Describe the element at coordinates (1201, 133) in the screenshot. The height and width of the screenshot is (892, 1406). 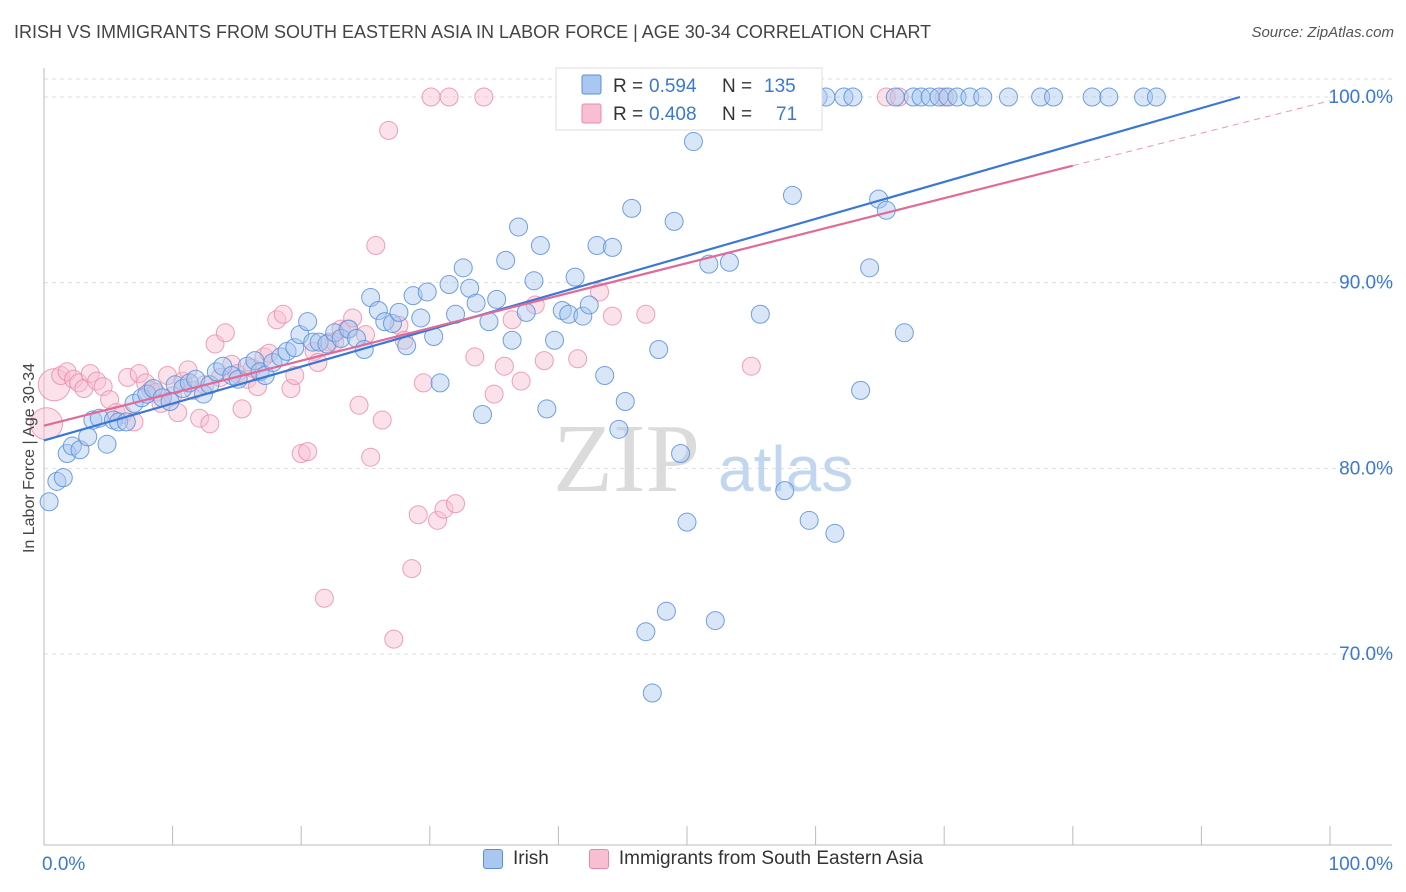
I see `sea-trend-extension` at that location.